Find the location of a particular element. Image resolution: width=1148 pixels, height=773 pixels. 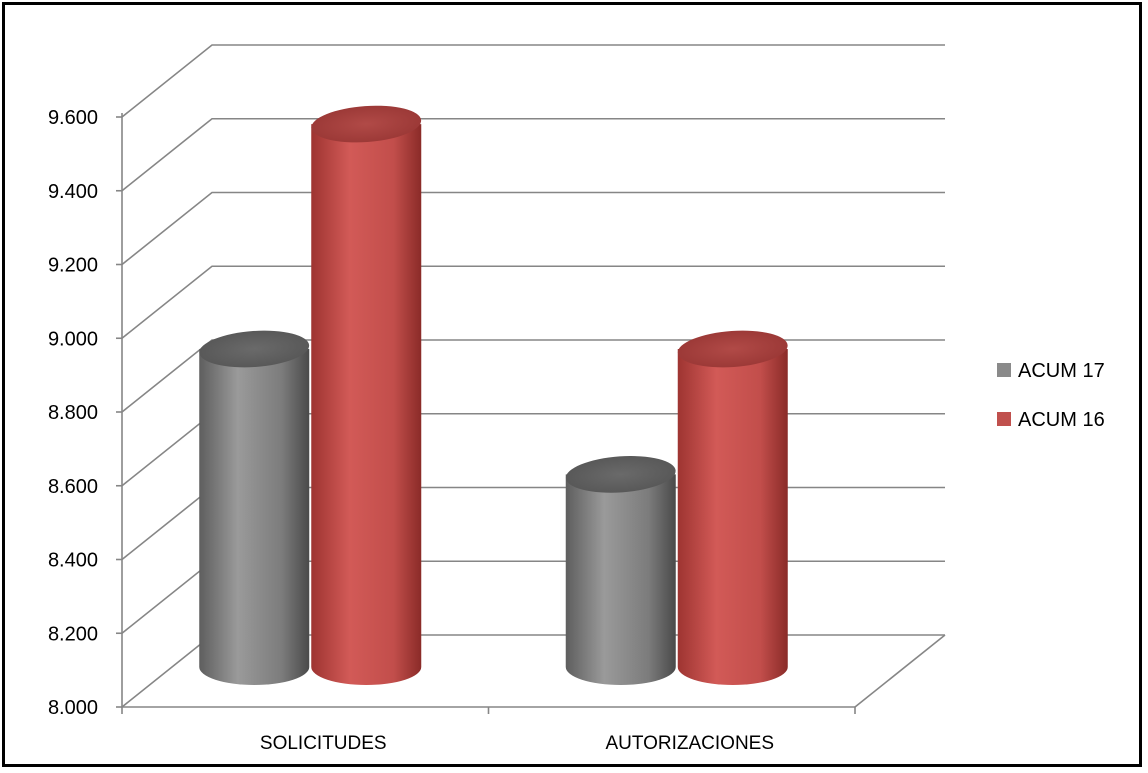

bar-acum-16-autorizaciones is located at coordinates (732, 507).